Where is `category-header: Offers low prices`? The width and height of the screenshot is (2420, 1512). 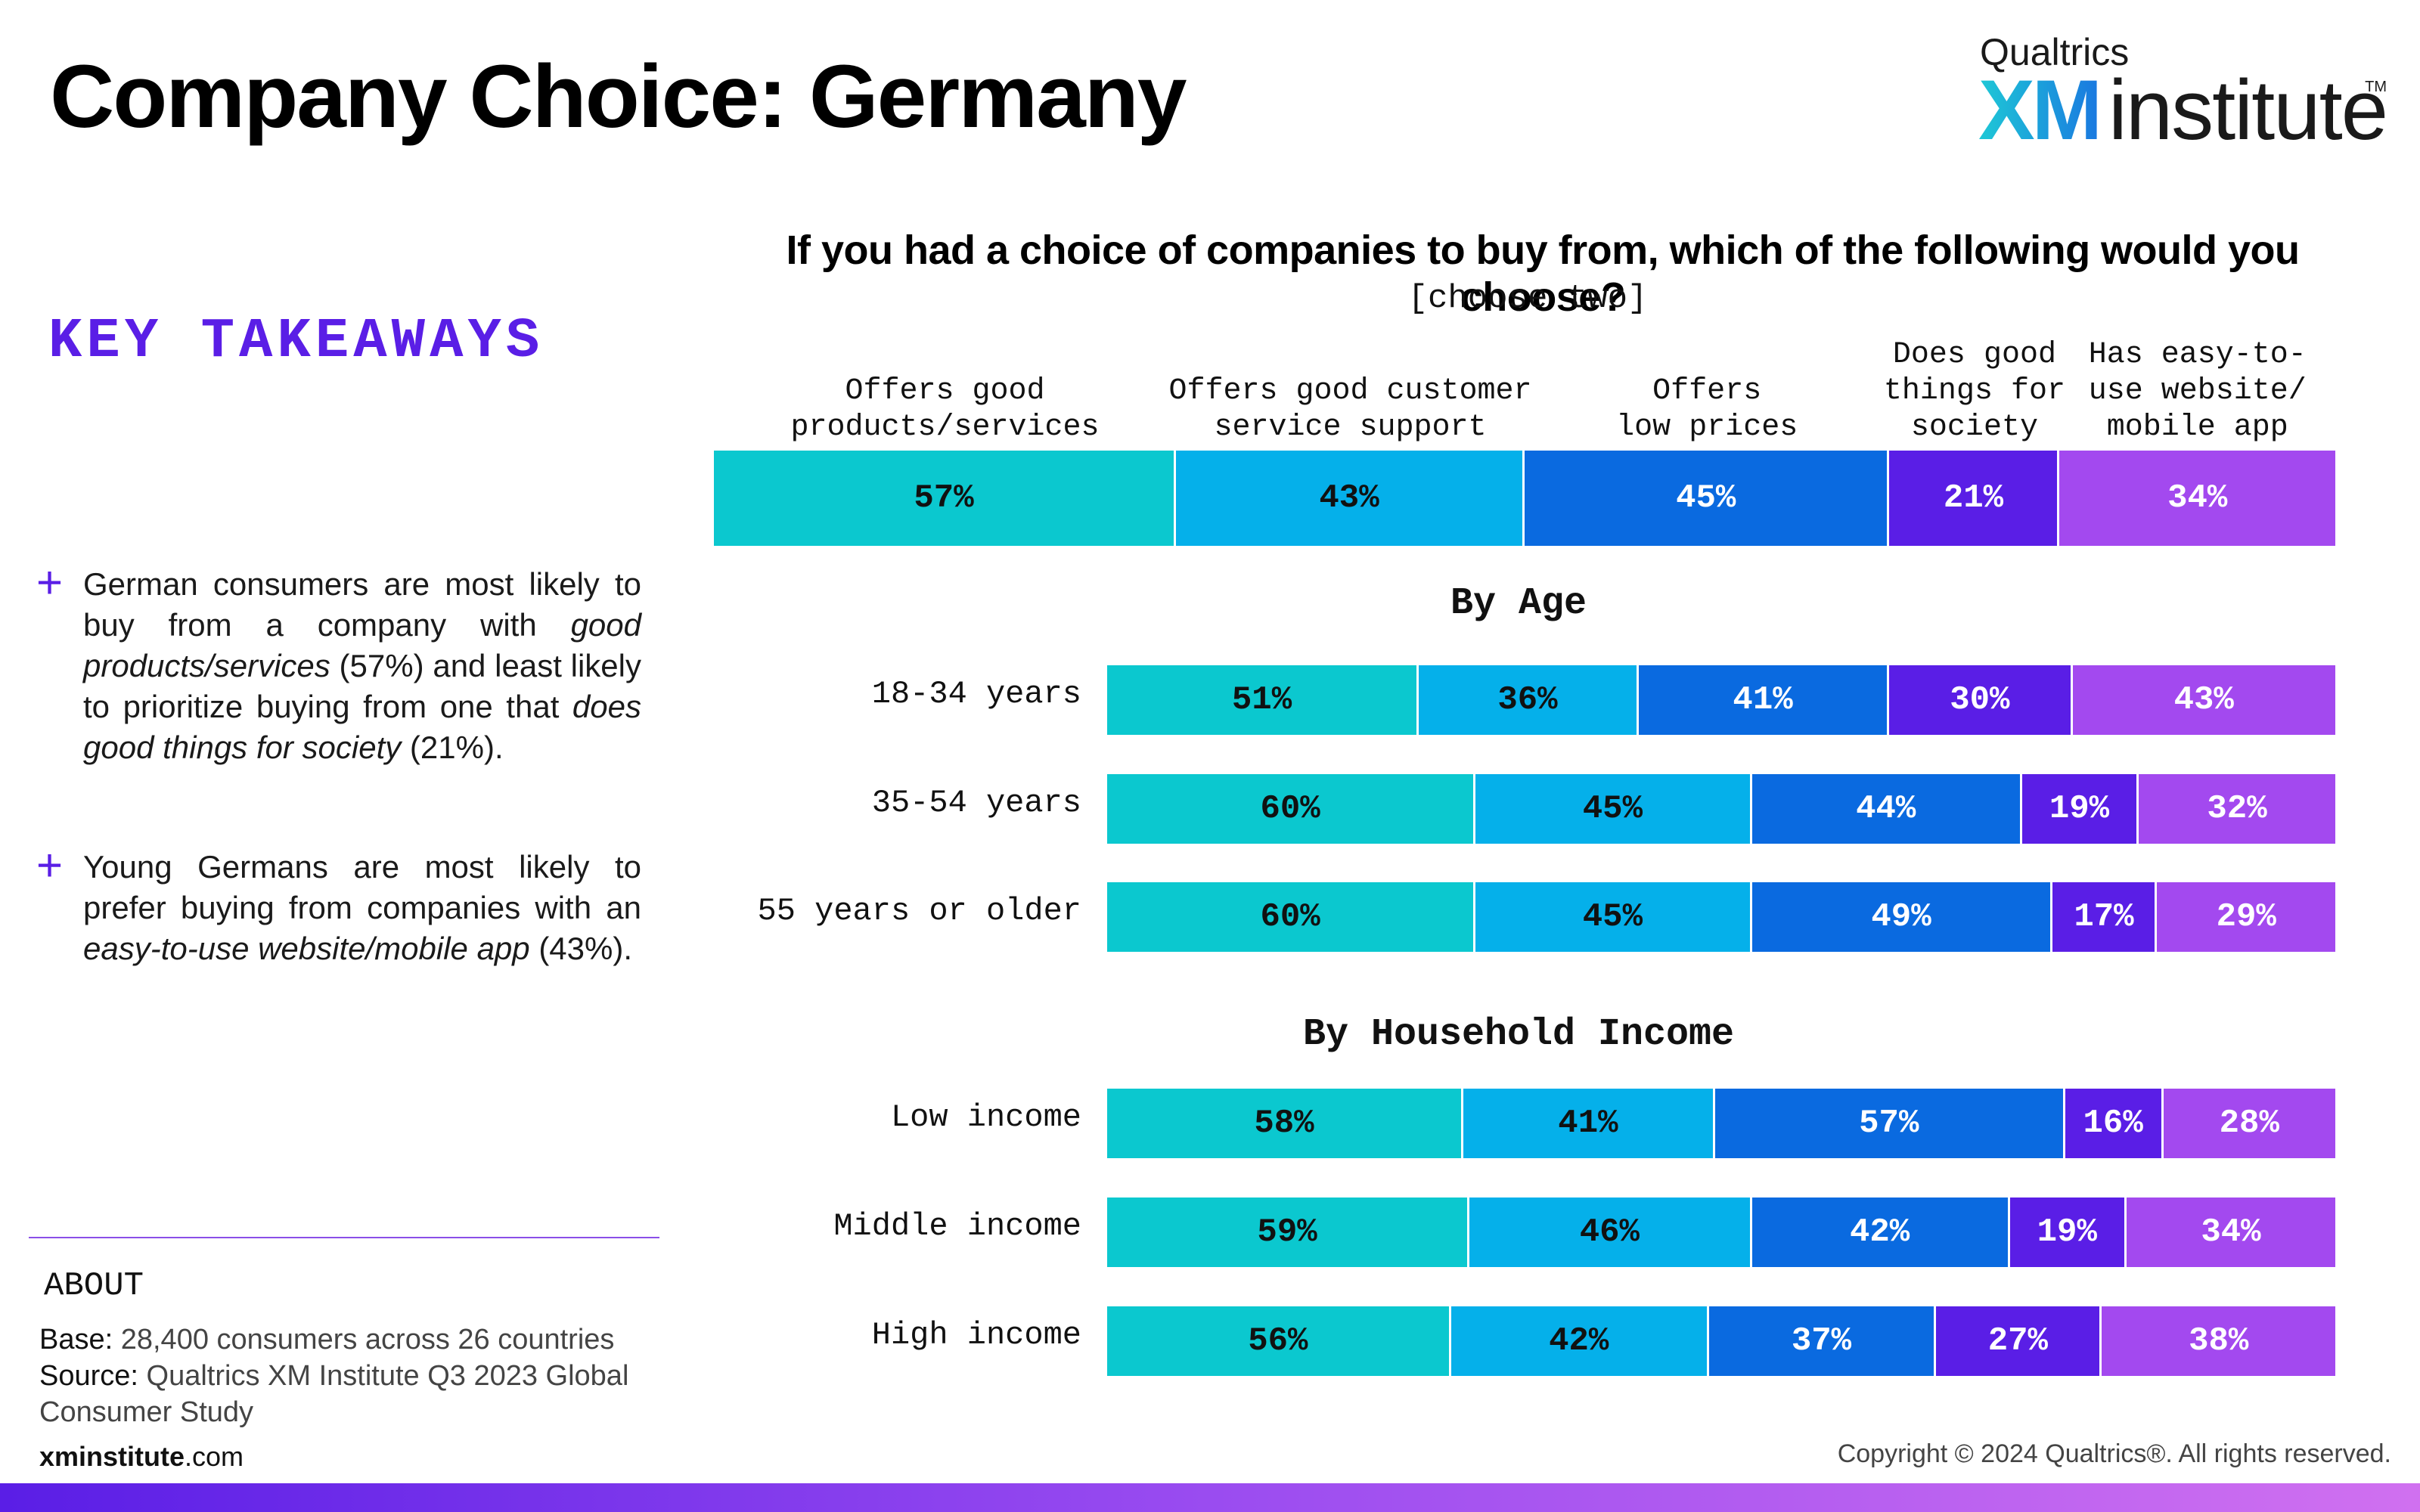 category-header: Offers low prices is located at coordinates (1707, 409).